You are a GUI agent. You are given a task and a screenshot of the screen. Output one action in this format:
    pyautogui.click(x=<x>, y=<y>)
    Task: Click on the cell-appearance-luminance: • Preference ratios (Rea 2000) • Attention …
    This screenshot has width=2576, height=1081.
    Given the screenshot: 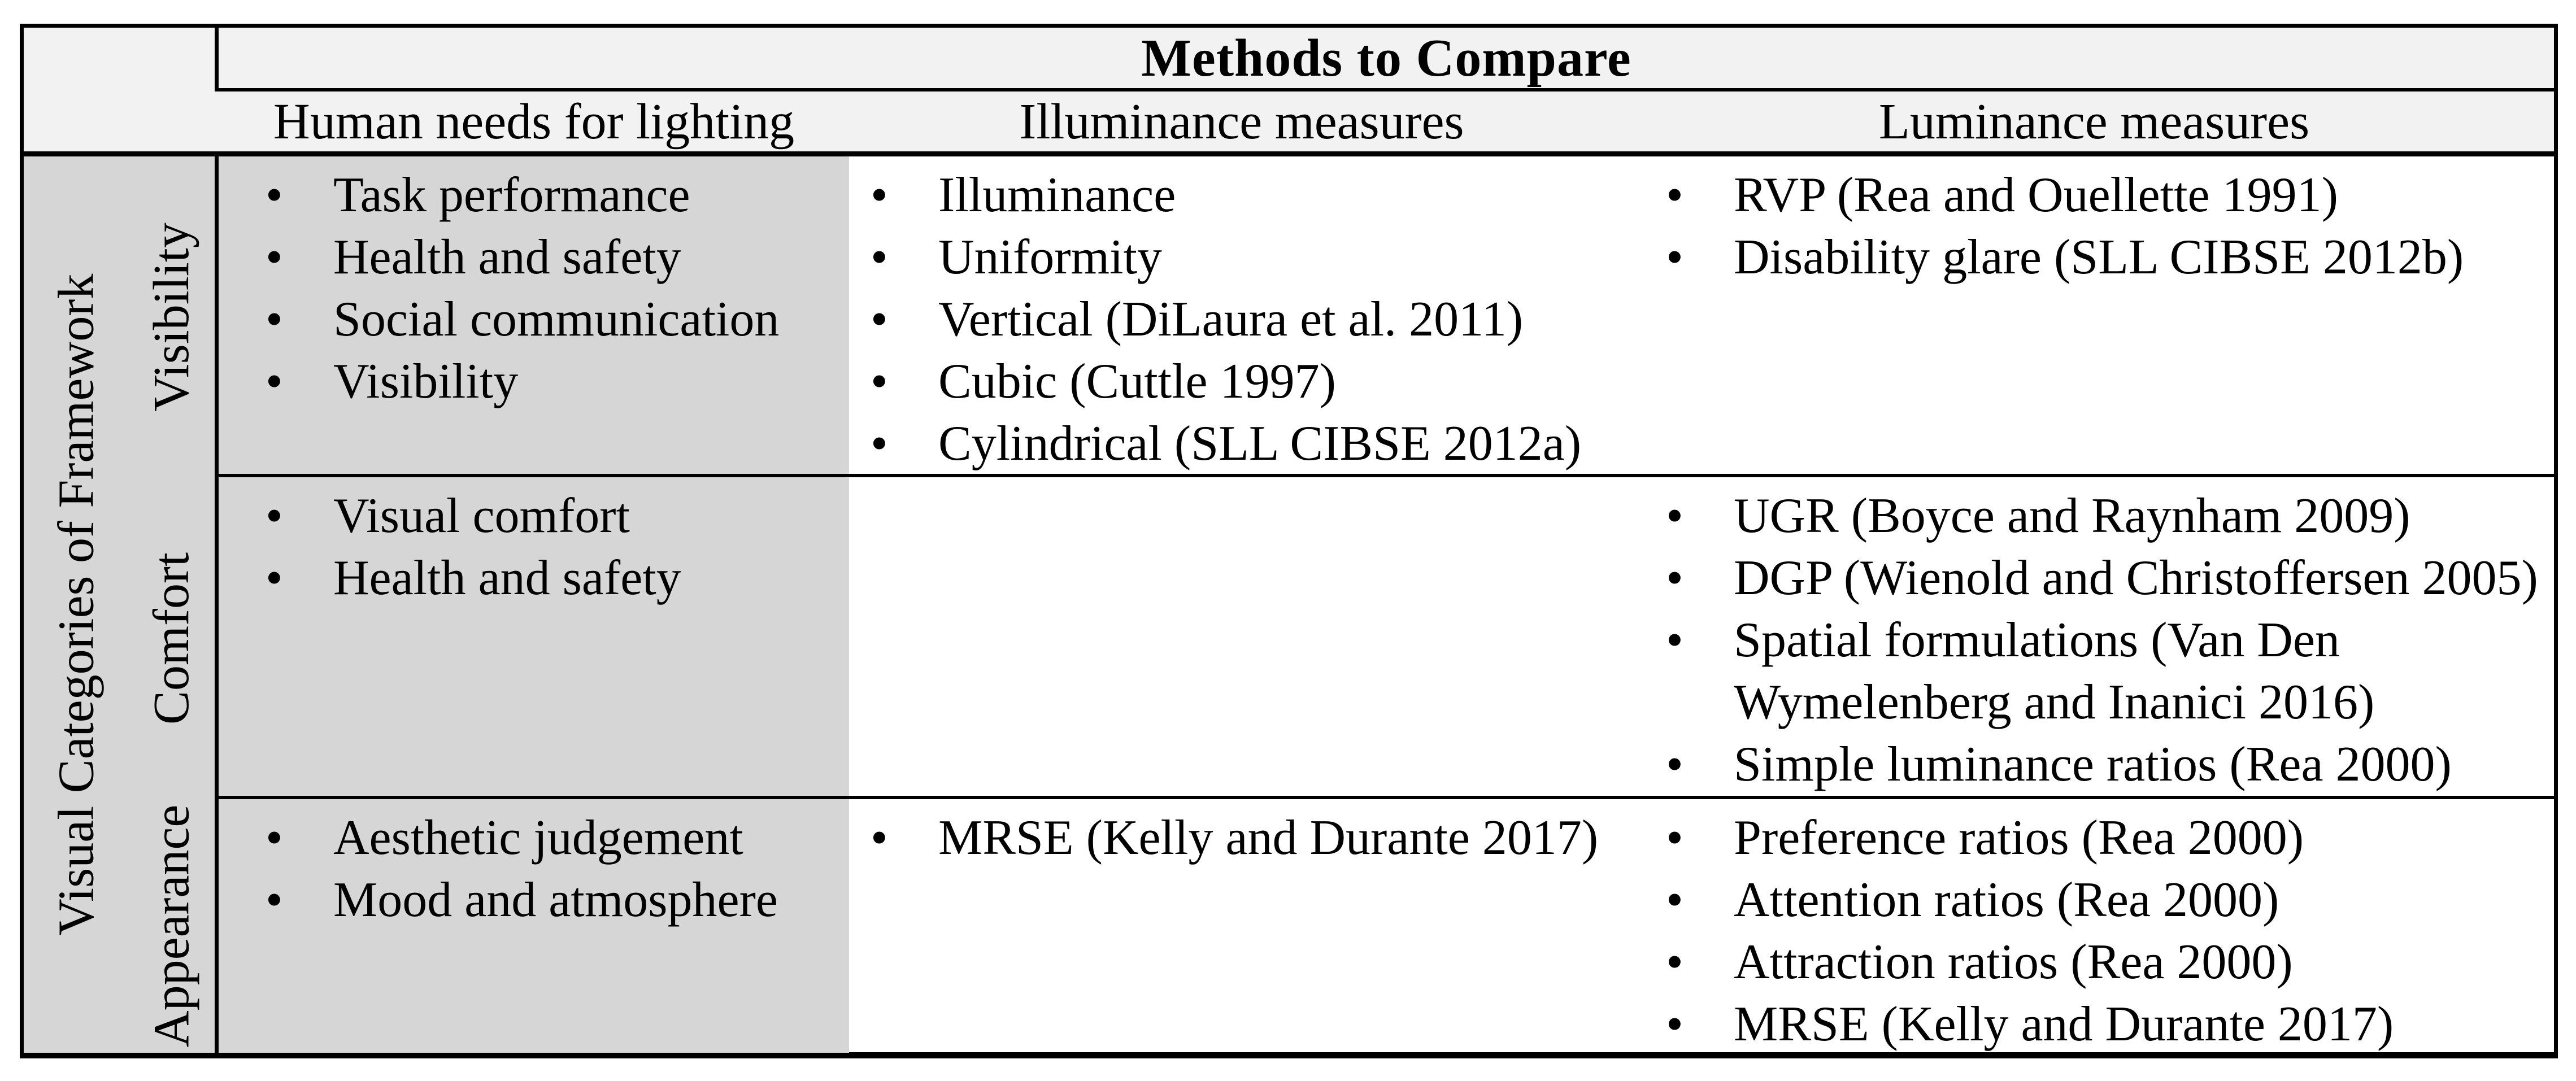 What is the action you would take?
    pyautogui.click(x=2094, y=926)
    